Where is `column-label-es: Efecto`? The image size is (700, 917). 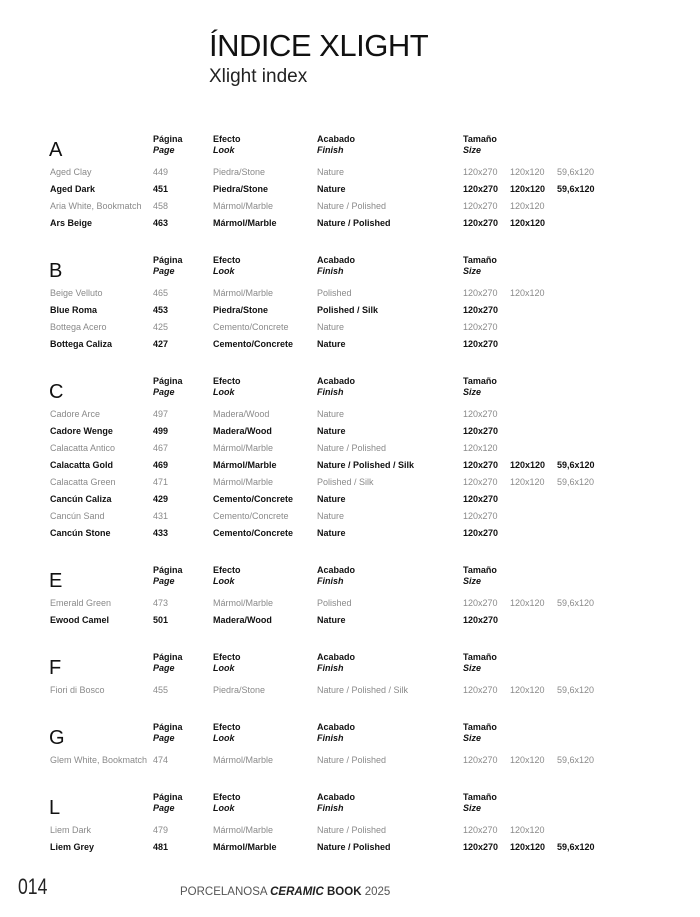 column-label-es: Efecto is located at coordinates (227, 727).